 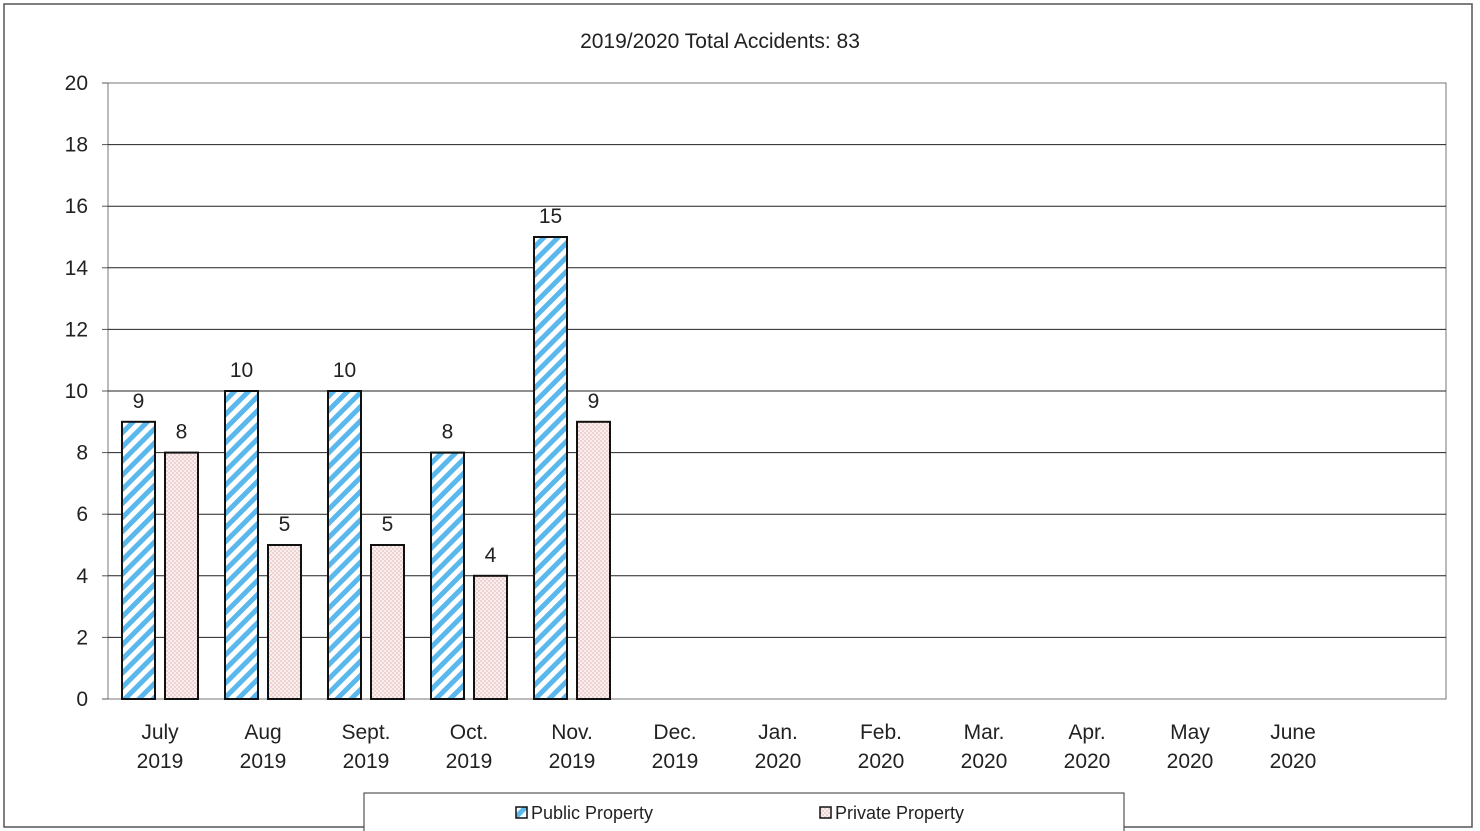 I want to click on y-tick-label: 4, so click(x=82, y=576).